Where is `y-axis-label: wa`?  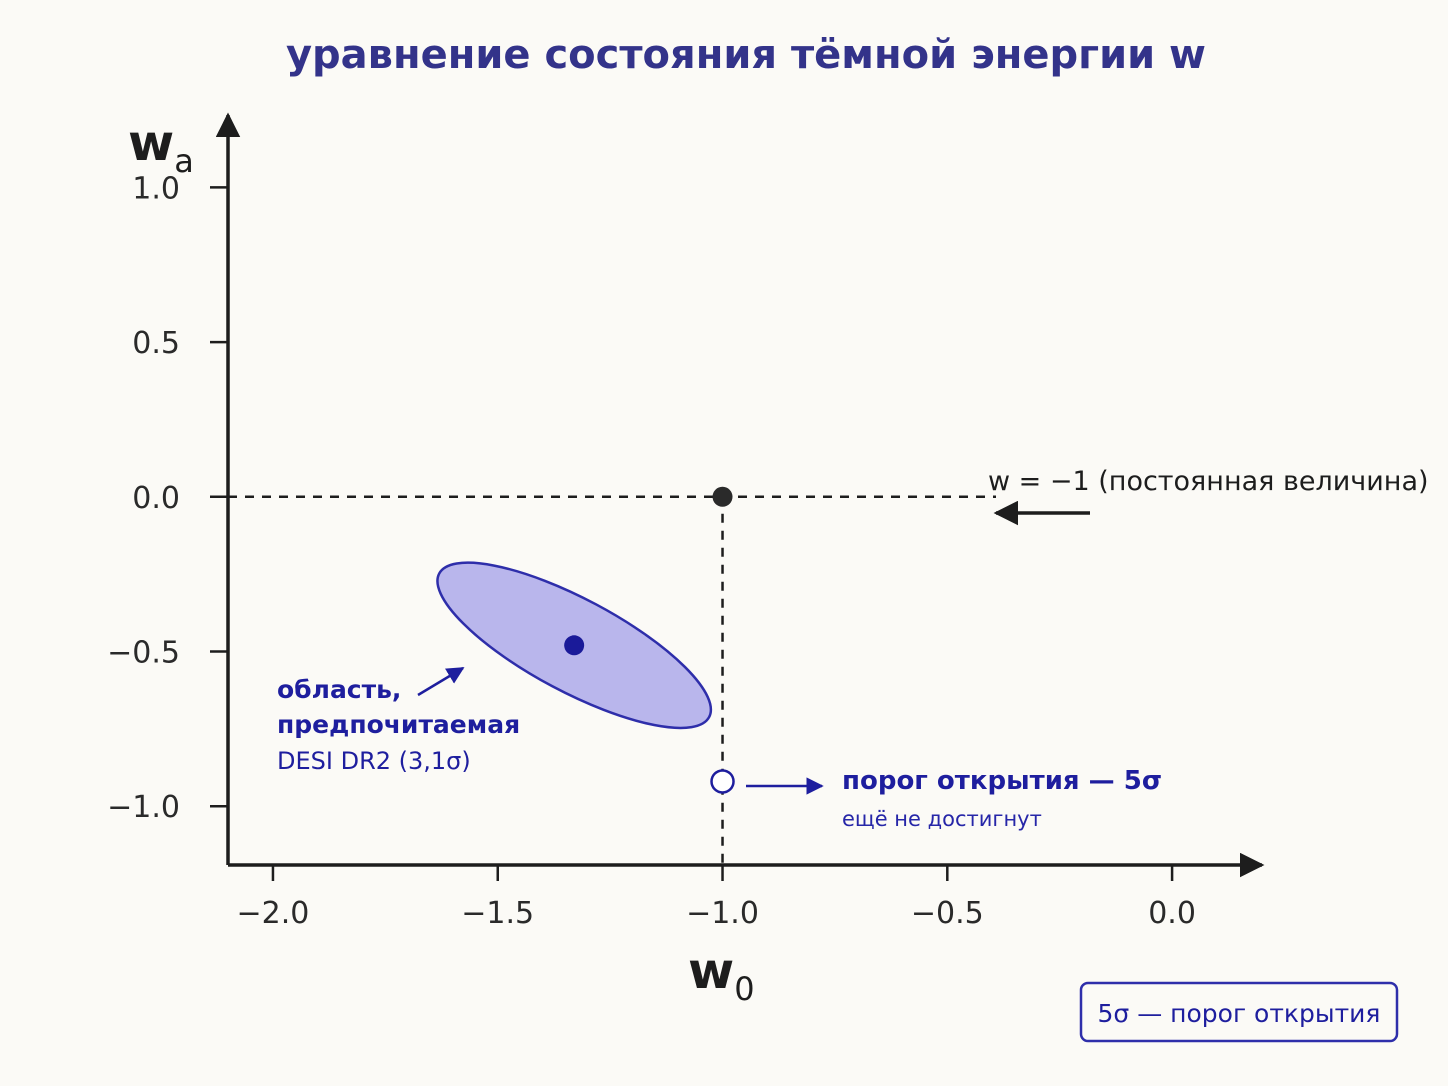 y-axis-label: wa is located at coordinates (161, 147).